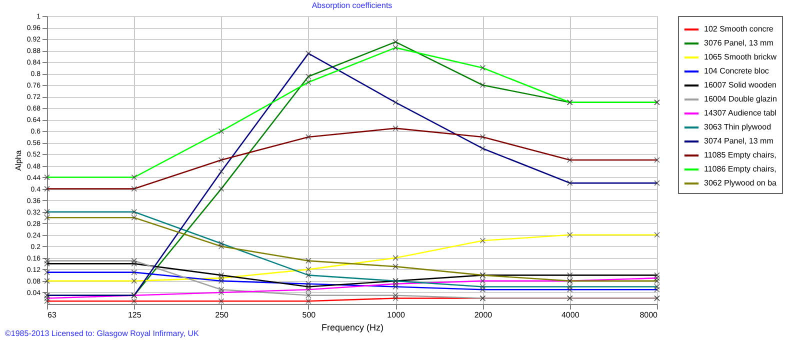 This screenshot has width=794, height=348. I want to click on legend-label: 16007 Solid wooden, so click(740, 85).